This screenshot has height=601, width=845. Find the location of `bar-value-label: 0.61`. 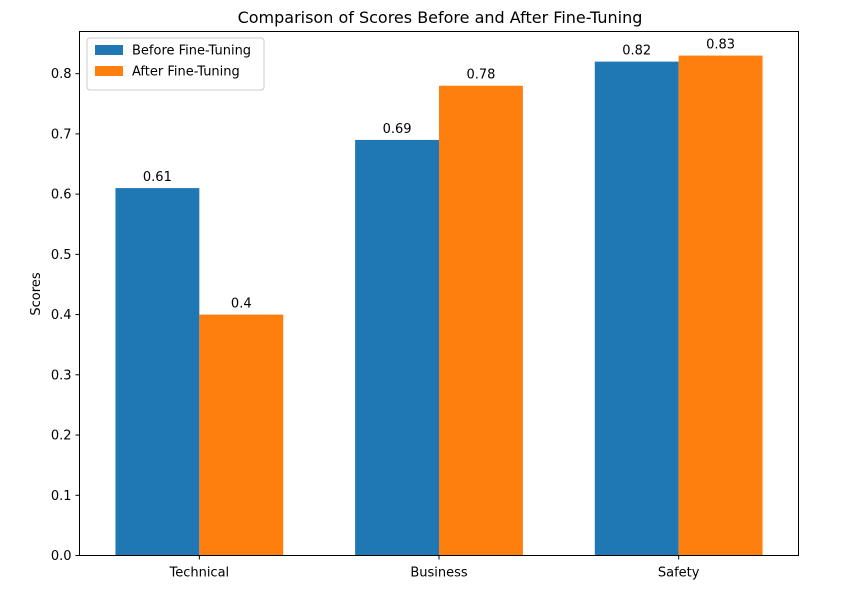

bar-value-label: 0.61 is located at coordinates (157, 177).